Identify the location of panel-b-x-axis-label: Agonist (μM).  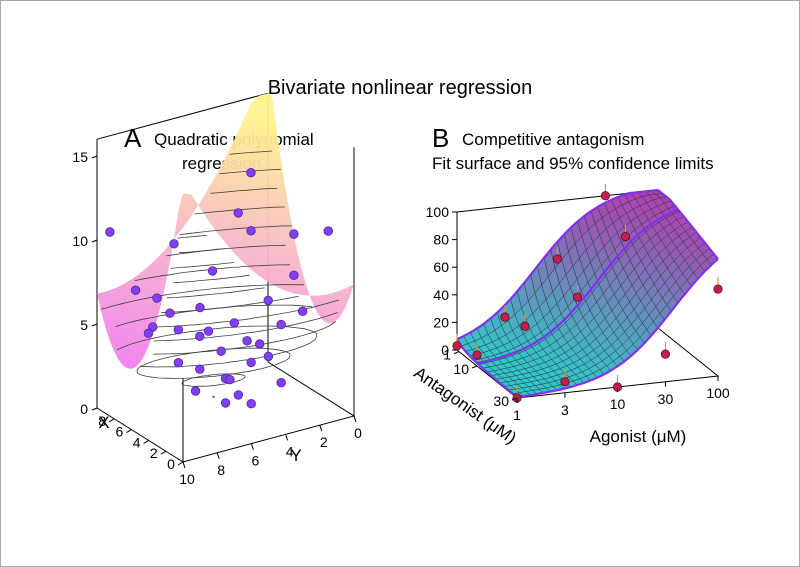
(638, 436).